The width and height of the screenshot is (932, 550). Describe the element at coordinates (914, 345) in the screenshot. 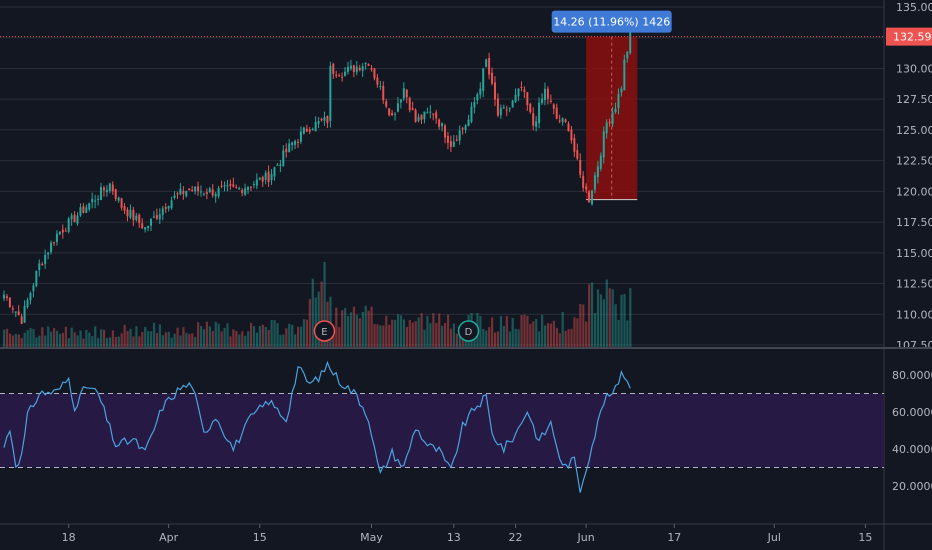

I see `price-tick-label: 107.50` at that location.